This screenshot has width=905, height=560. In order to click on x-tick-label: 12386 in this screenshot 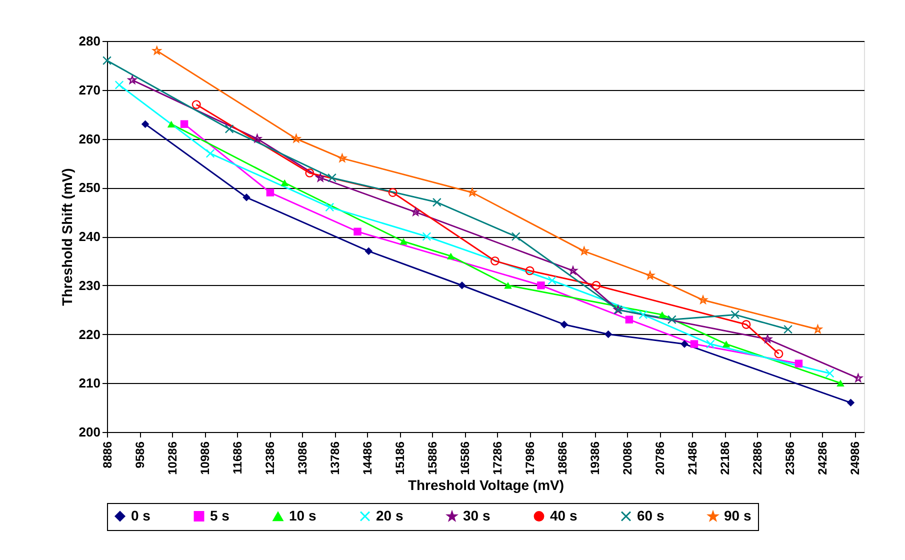, I will do `click(270, 458)`.